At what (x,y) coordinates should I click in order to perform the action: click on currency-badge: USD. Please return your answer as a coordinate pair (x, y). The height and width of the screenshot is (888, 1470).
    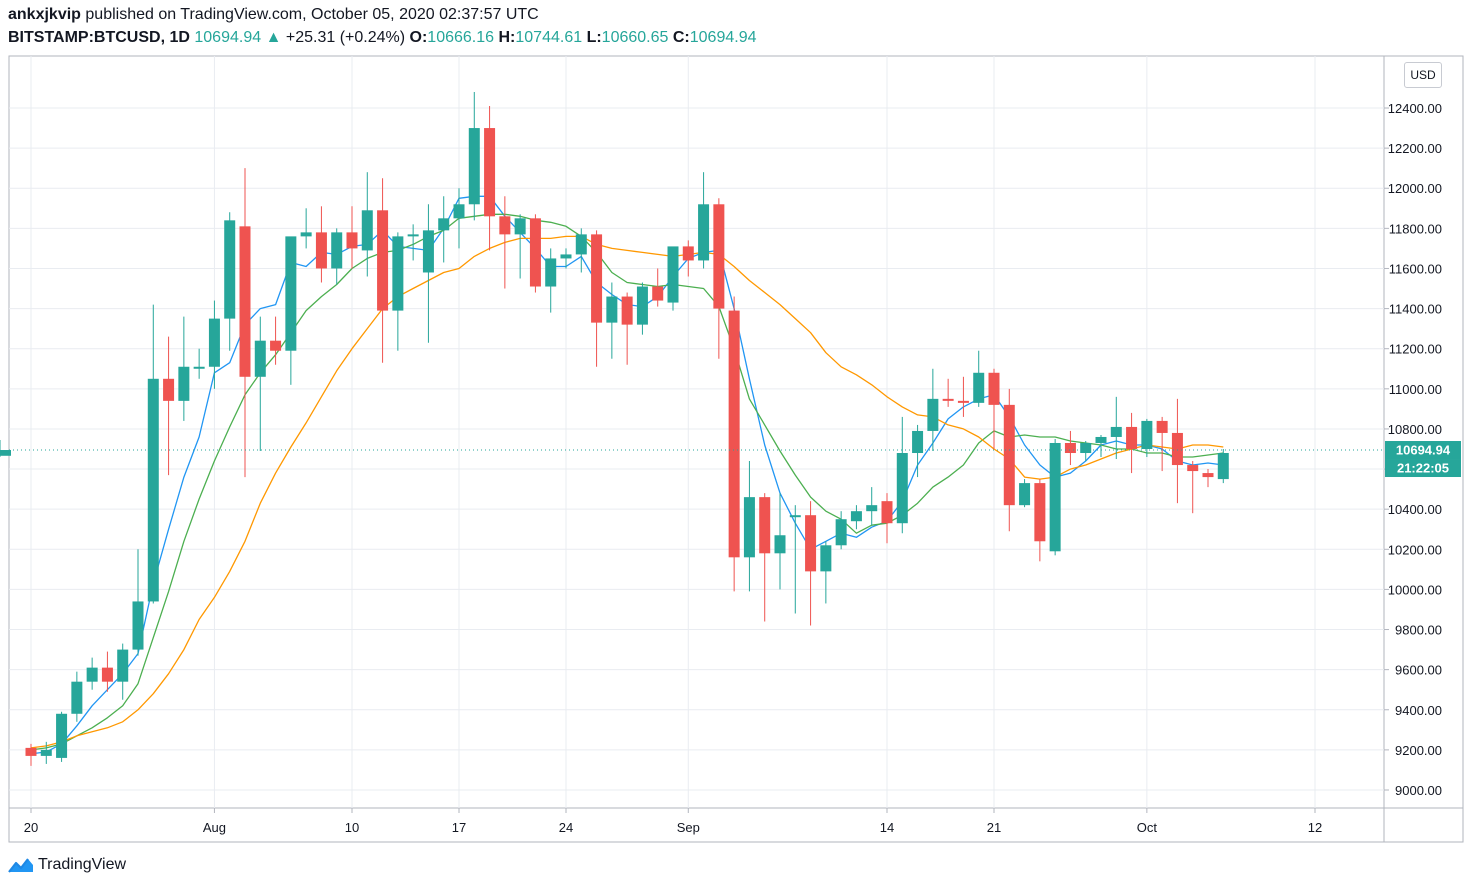
    Looking at the image, I should click on (1423, 75).